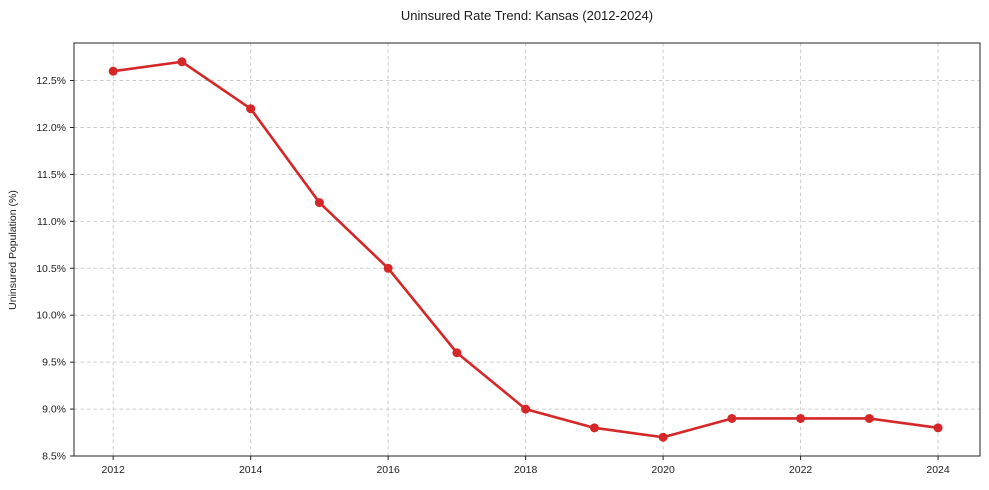  I want to click on chart-title: Uninsured Rate Trend: Kansas (2012-2024), so click(527, 15).